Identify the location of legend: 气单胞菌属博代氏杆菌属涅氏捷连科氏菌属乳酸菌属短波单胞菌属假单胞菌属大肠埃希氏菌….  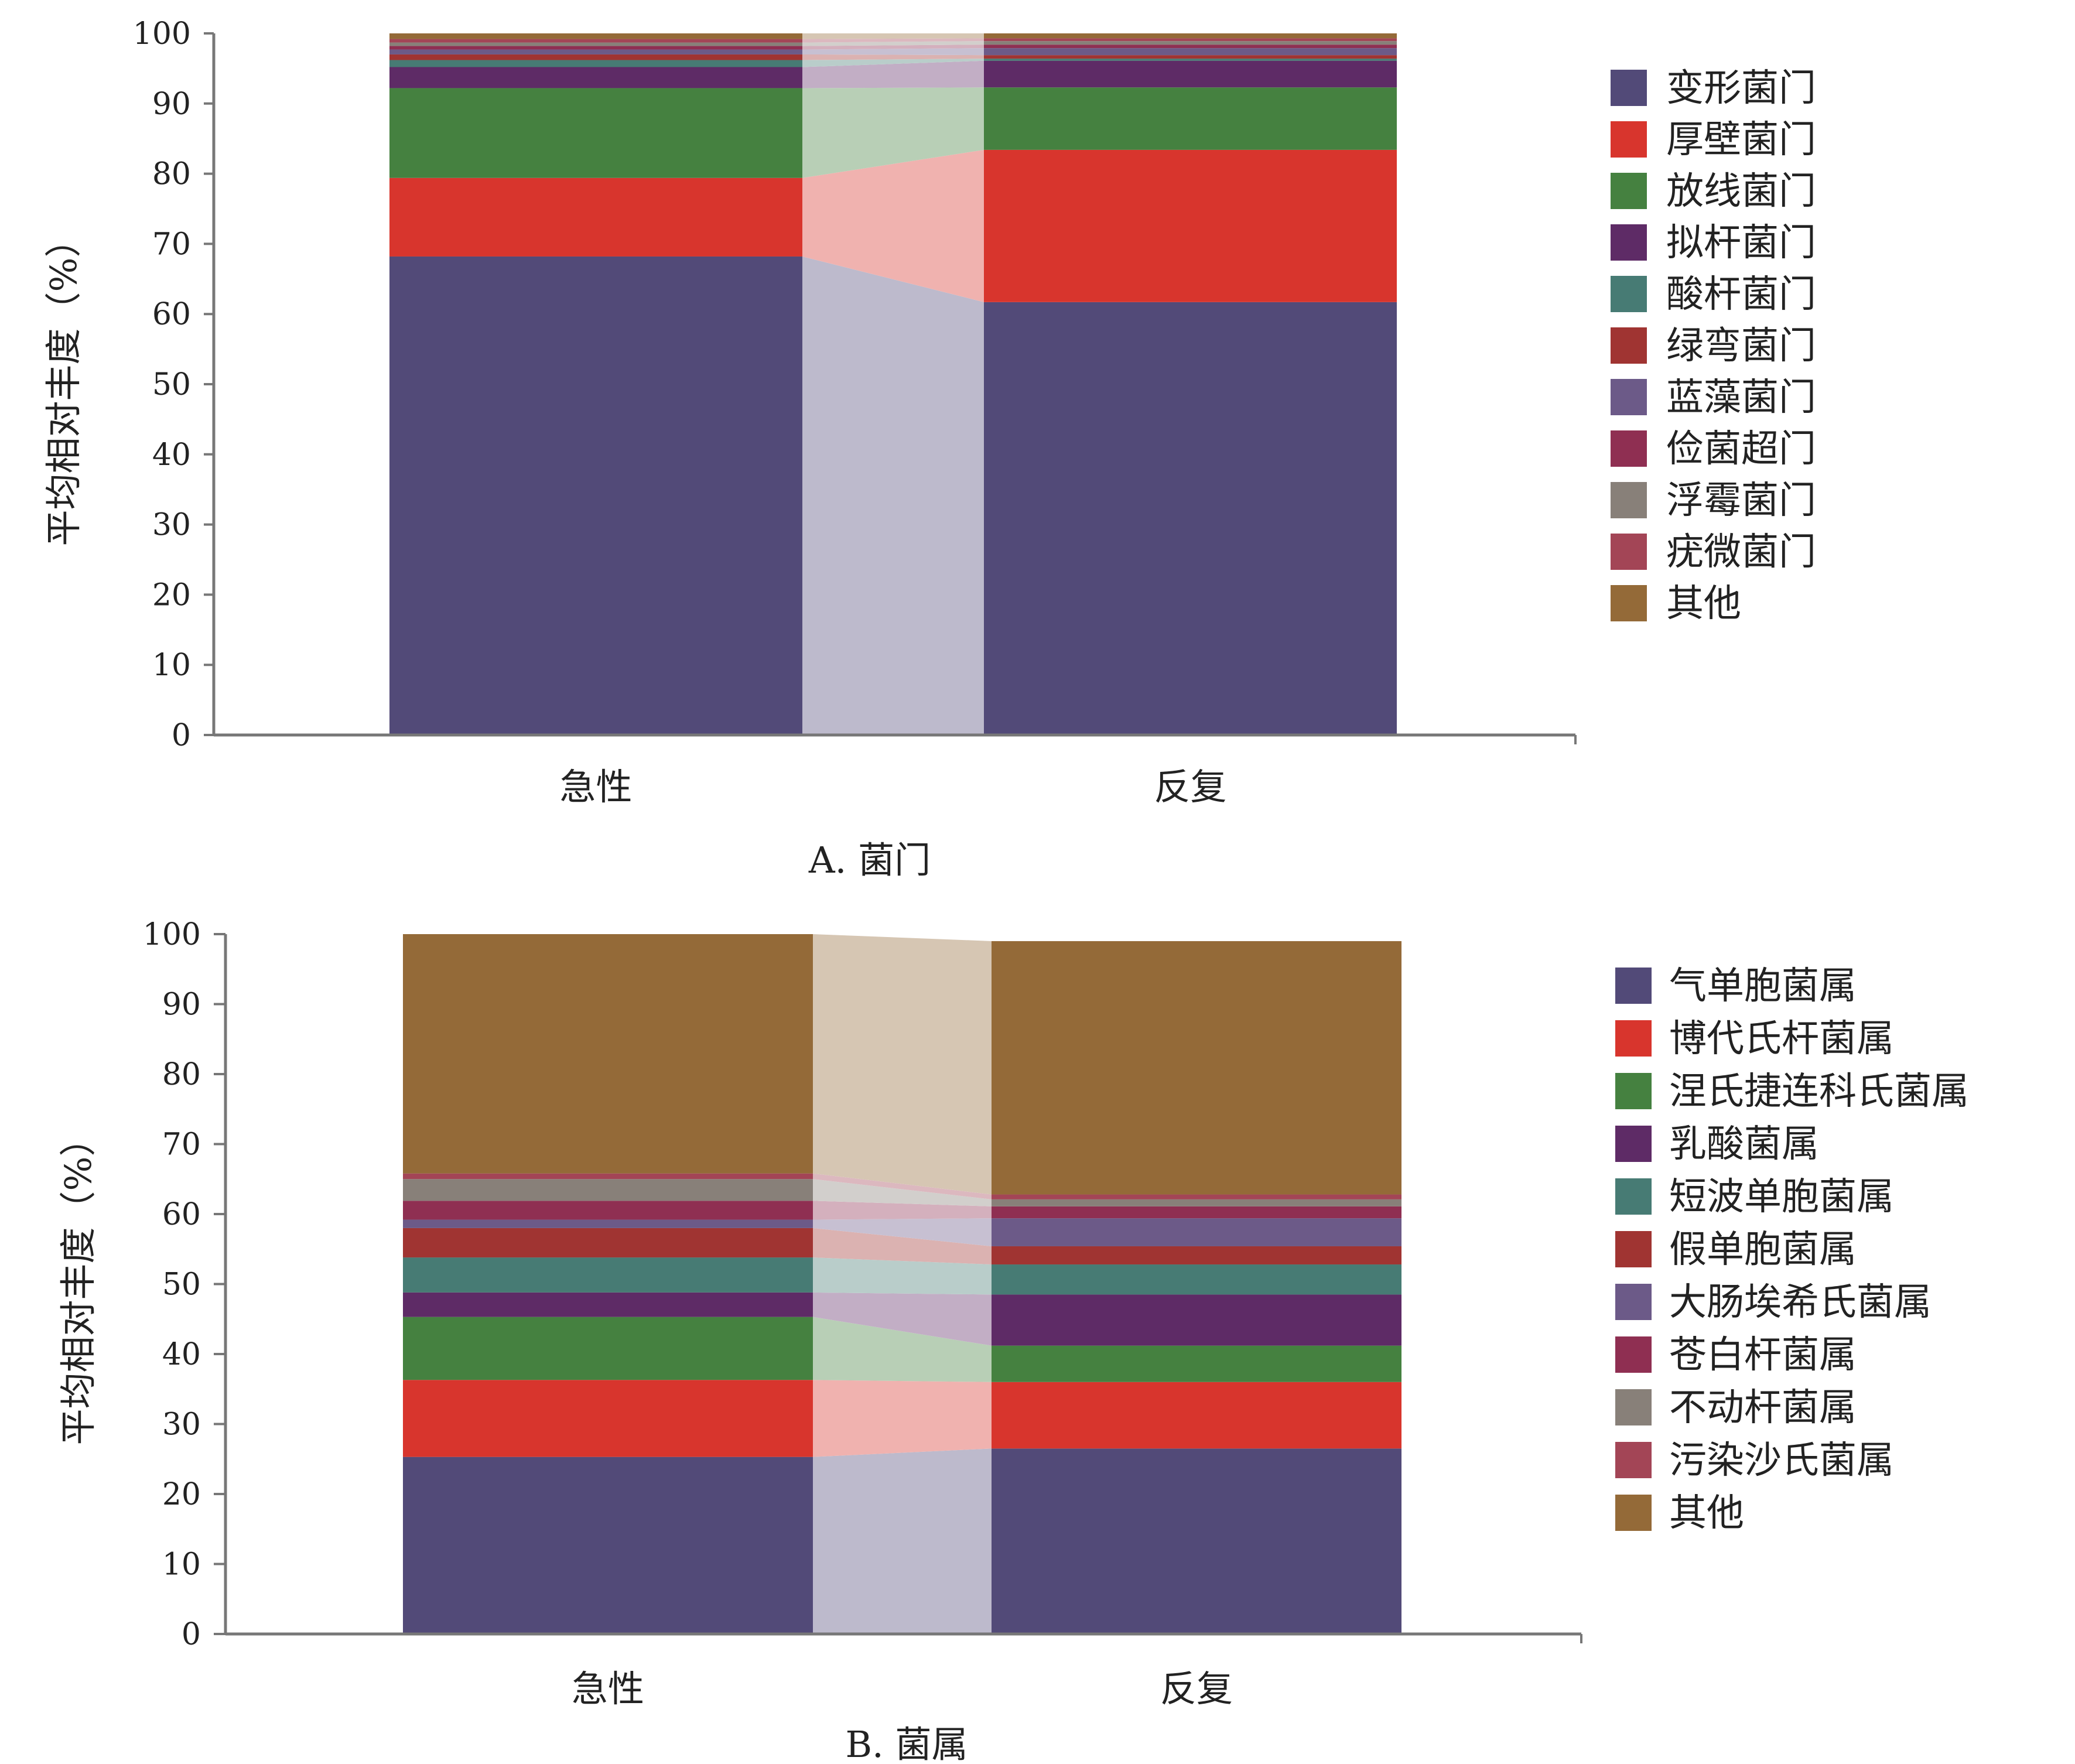
(1792, 1250).